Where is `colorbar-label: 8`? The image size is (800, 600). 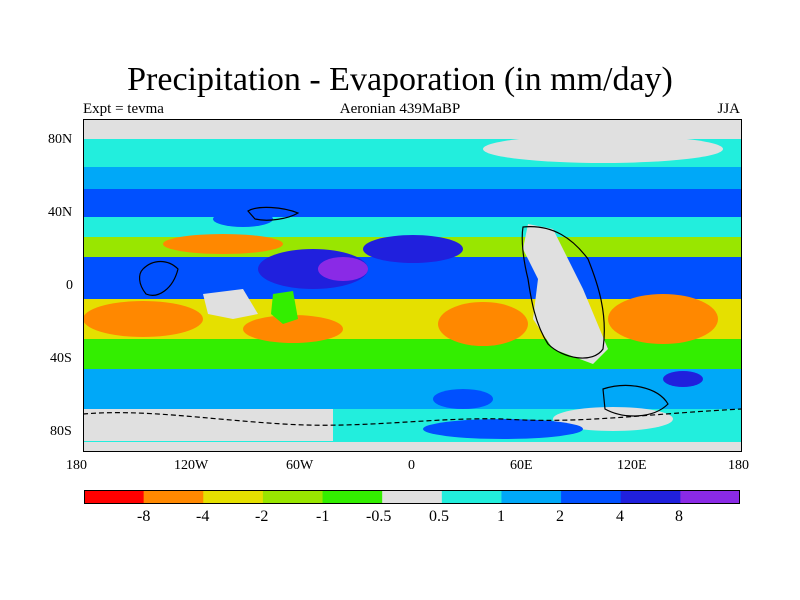 colorbar-label: 8 is located at coordinates (679, 516).